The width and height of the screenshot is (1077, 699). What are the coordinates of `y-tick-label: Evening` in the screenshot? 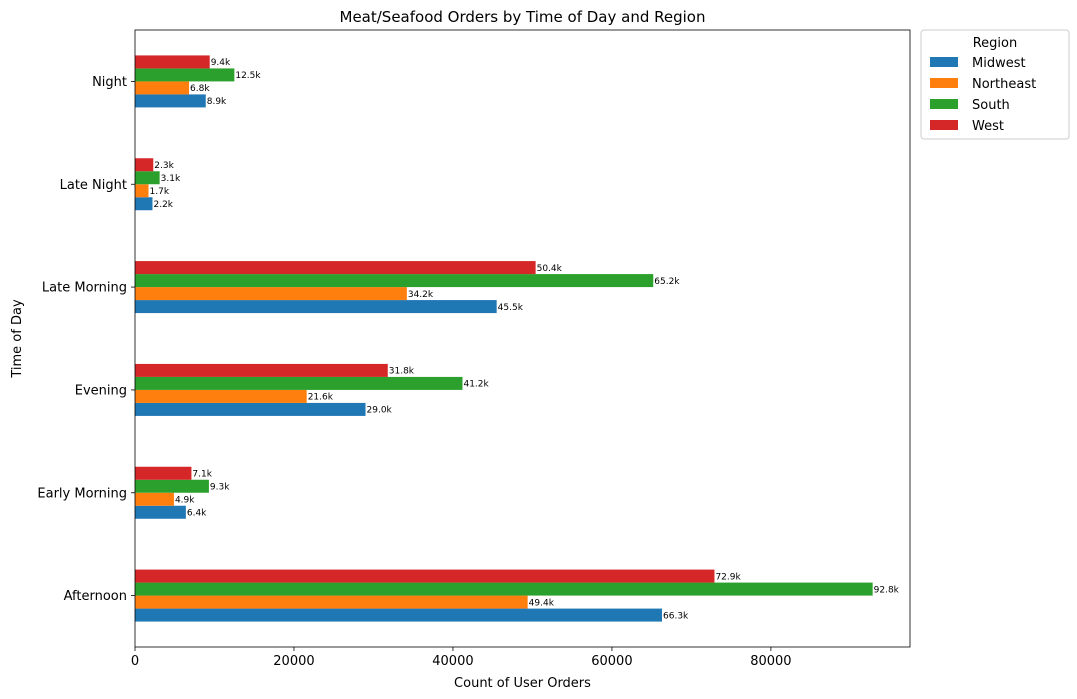 It's located at (101, 390).